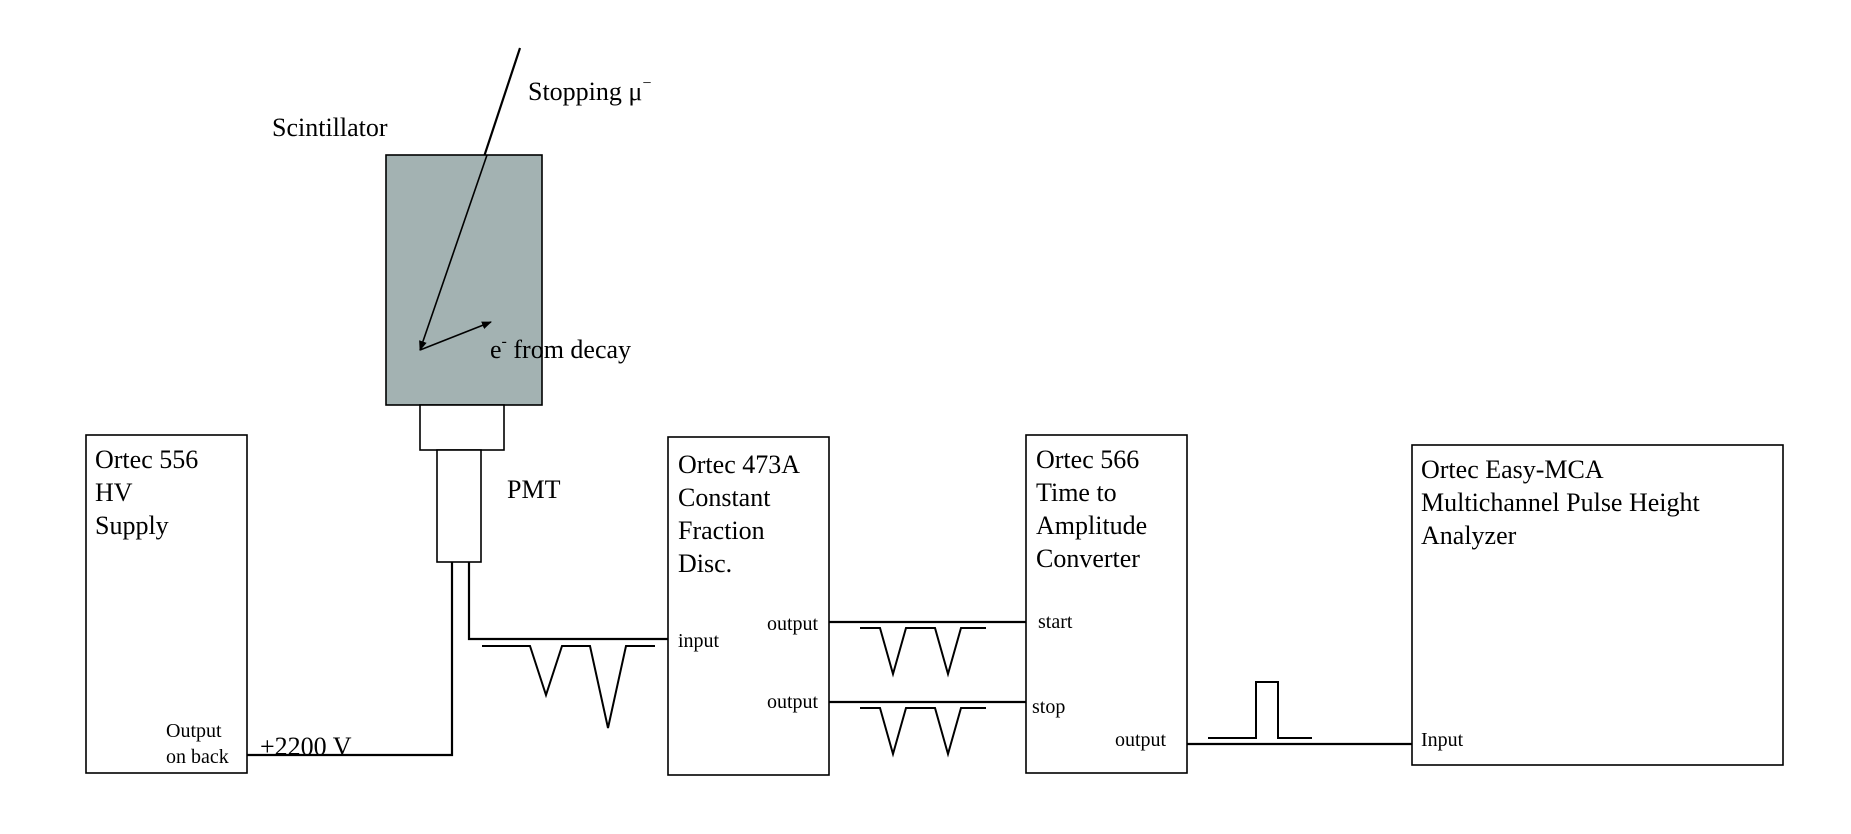  What do you see at coordinates (560, 348) in the screenshot?
I see `decay-electron-label: e- from decay` at bounding box center [560, 348].